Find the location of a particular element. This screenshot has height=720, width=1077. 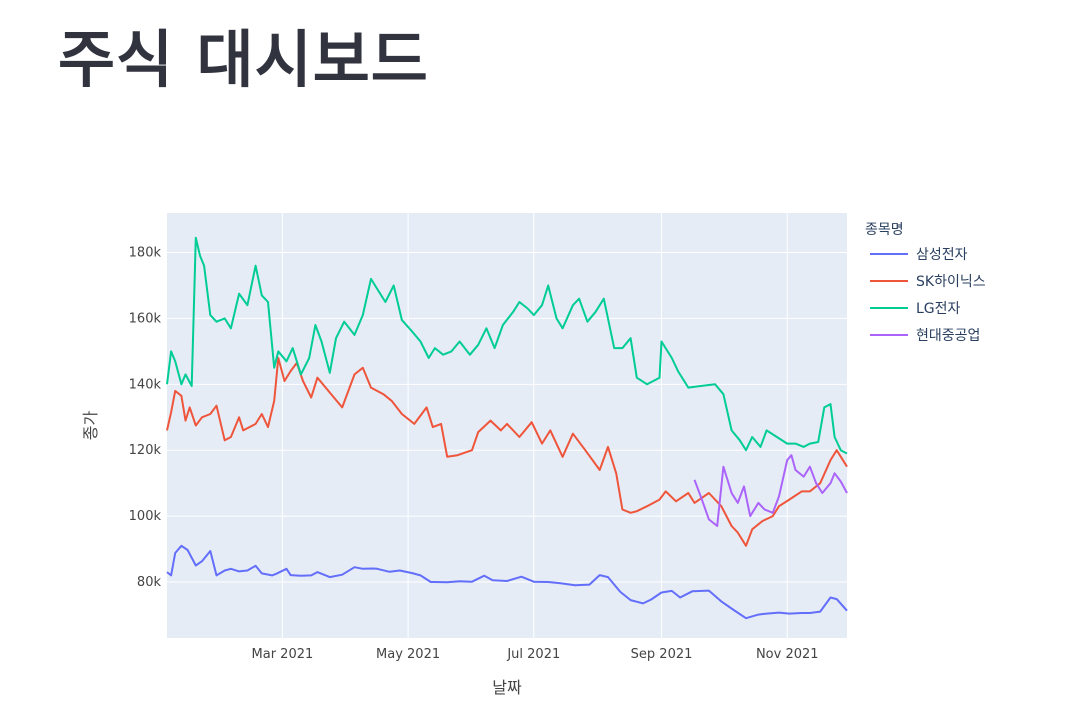

y-tick-label: 160k is located at coordinates (145, 318).